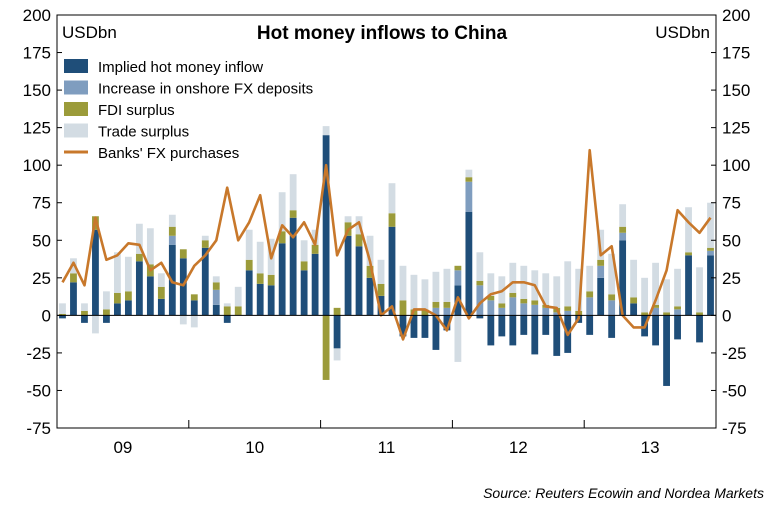 The height and width of the screenshot is (517, 780). I want to click on right-y-tick-label: -25, so click(734, 353).